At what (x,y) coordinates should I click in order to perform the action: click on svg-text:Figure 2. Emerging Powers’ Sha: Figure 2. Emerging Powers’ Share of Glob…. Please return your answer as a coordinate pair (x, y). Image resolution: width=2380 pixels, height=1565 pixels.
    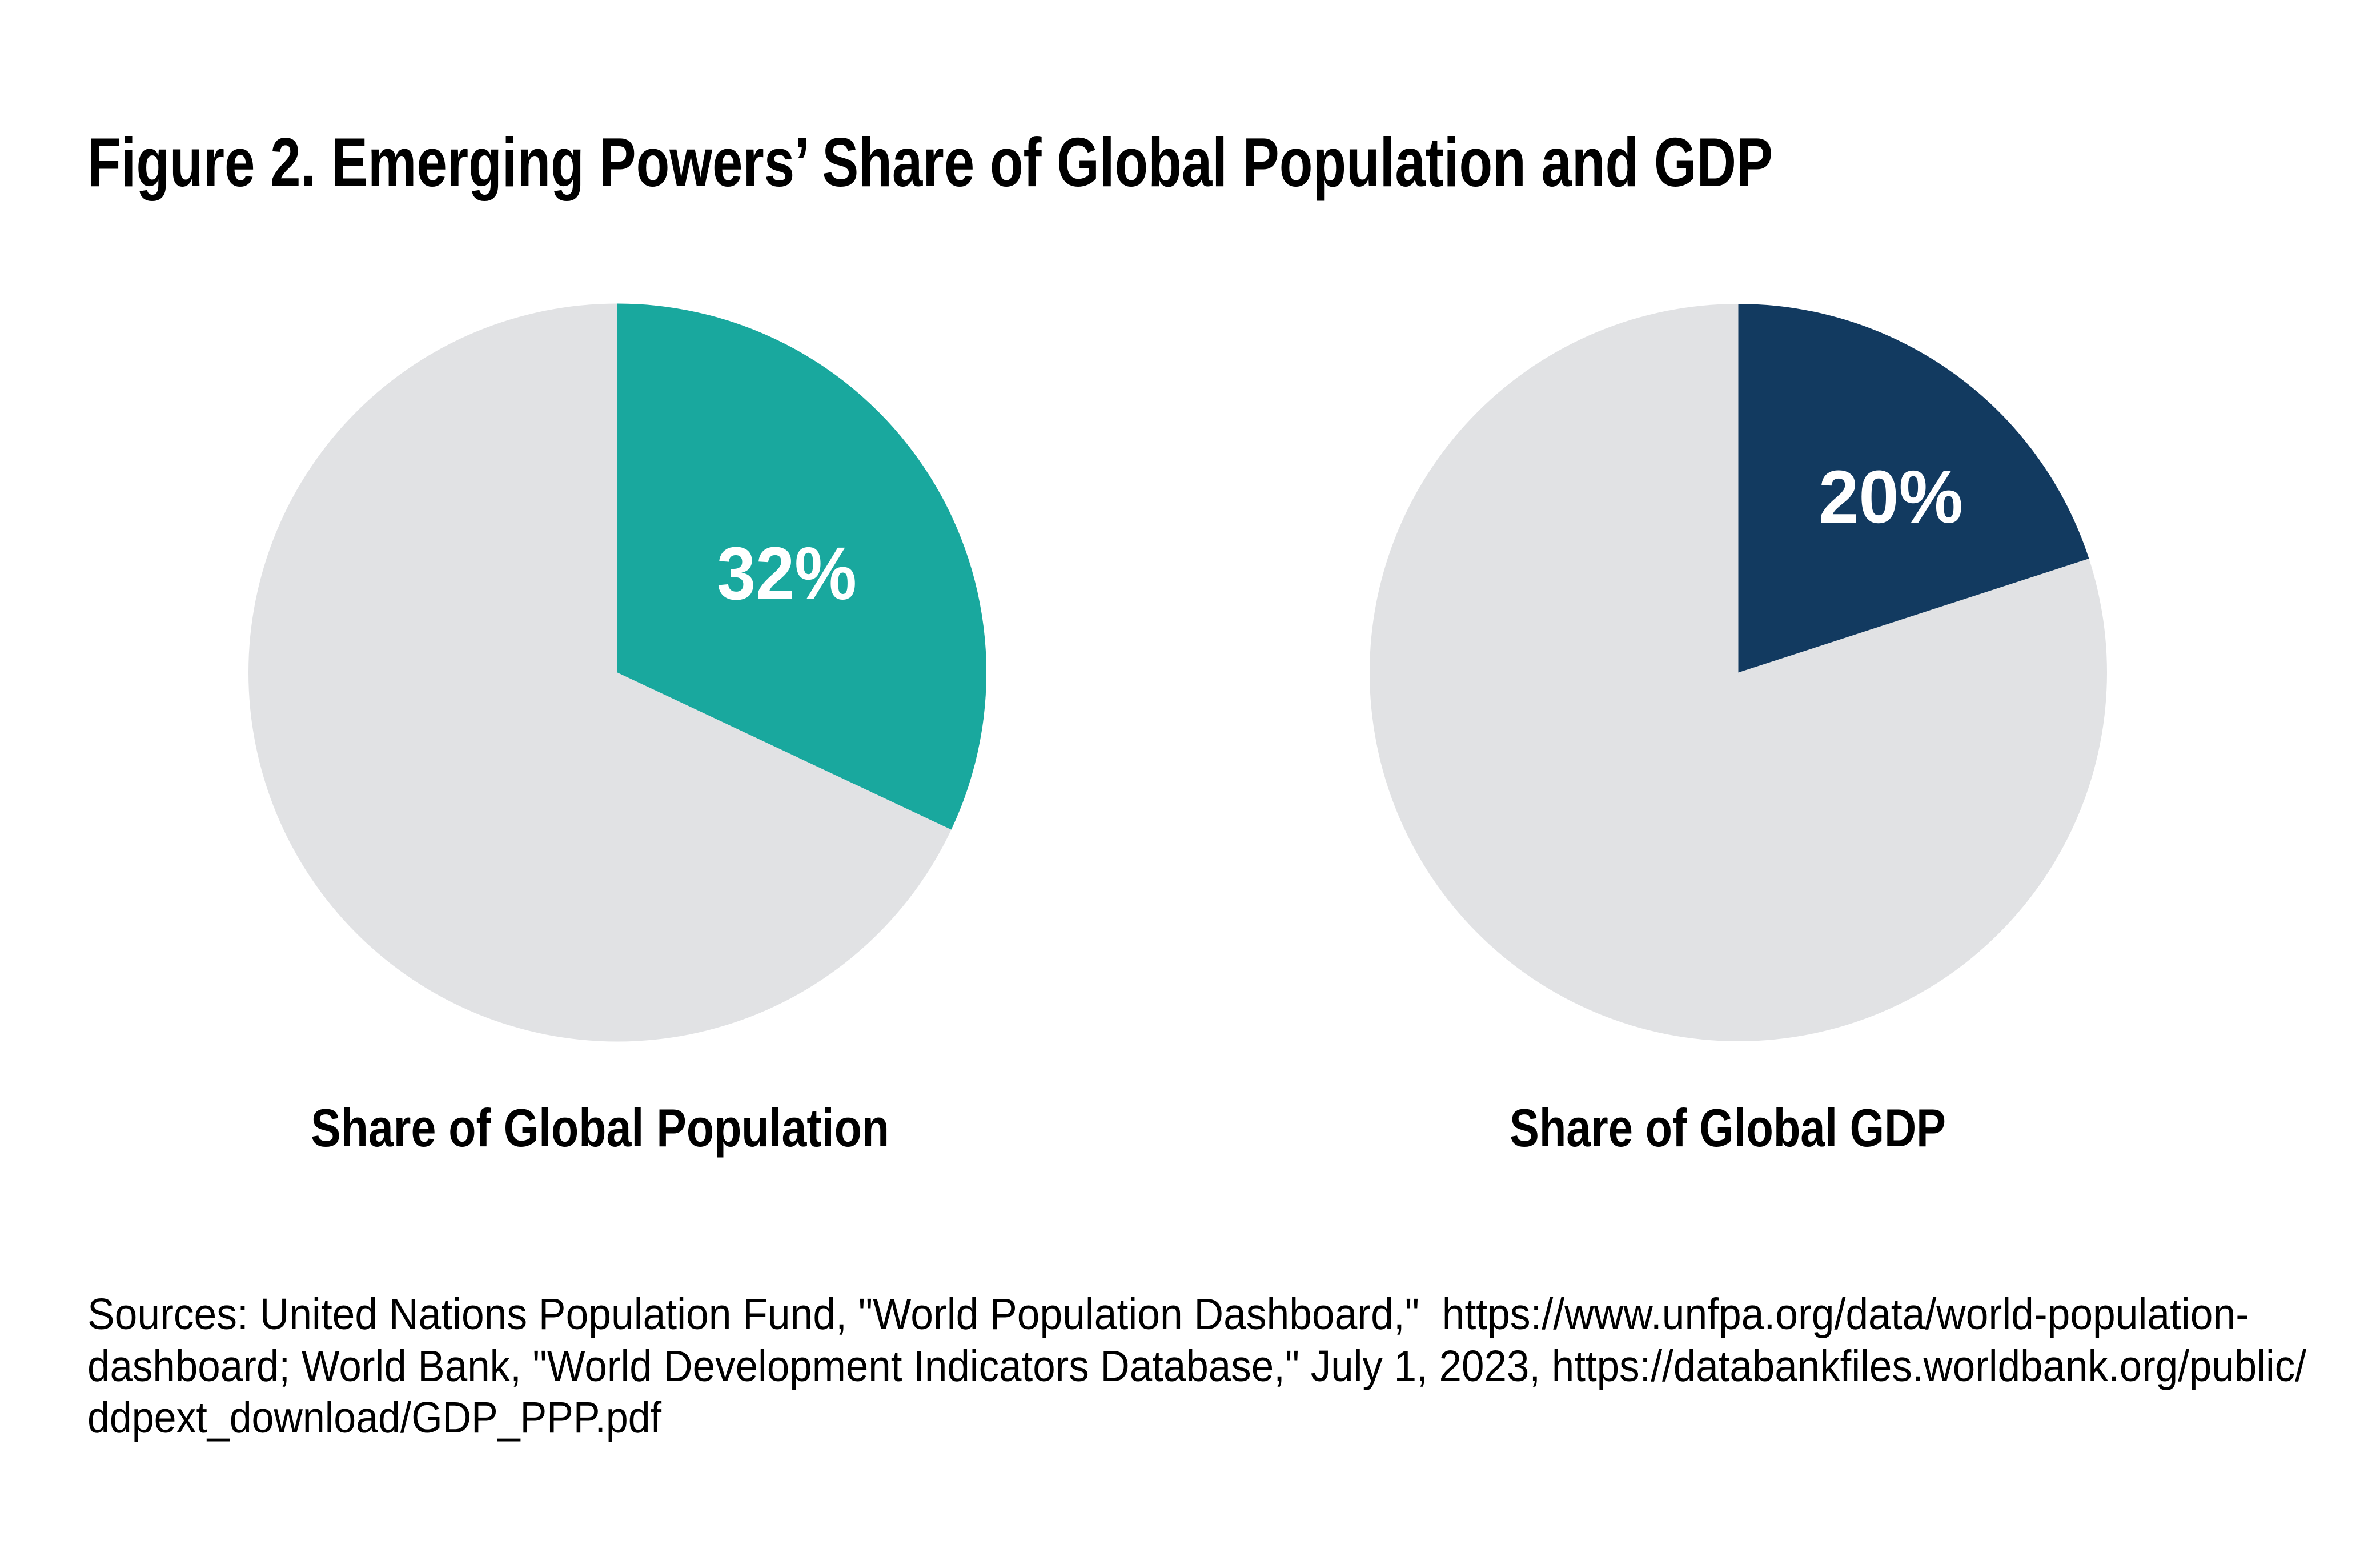
    Looking at the image, I should click on (930, 162).